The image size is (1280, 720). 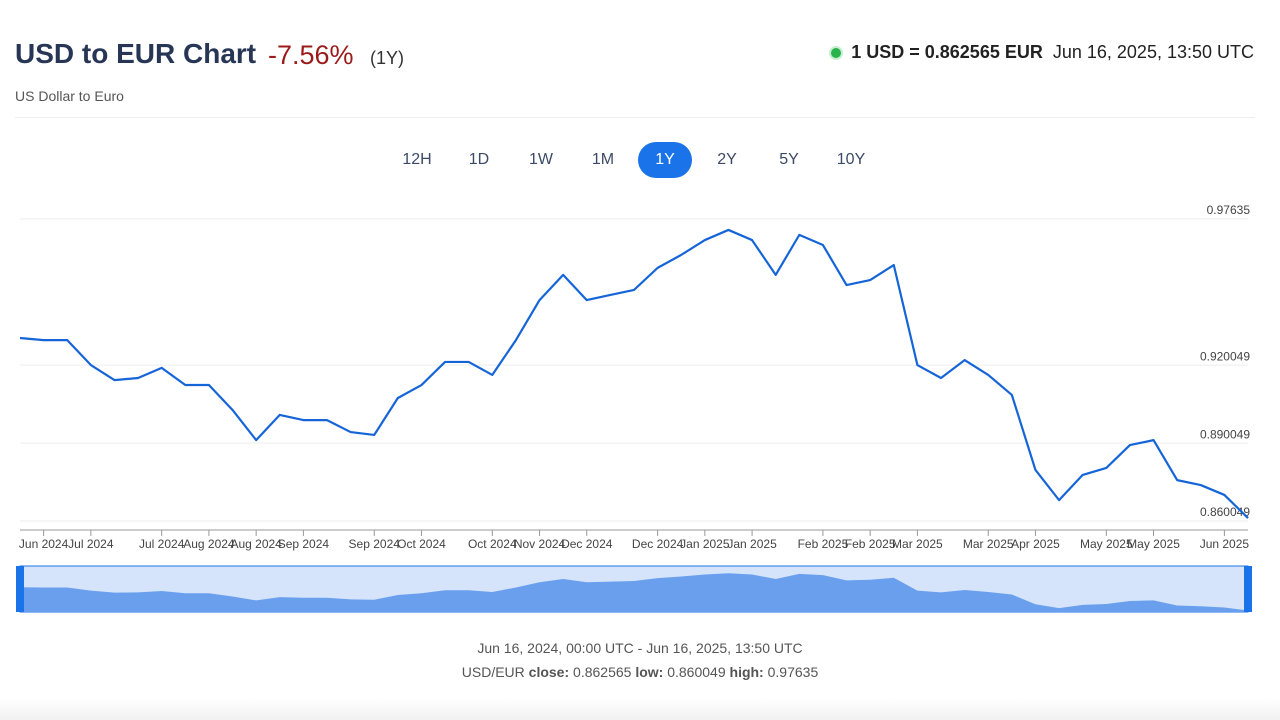 I want to click on range-button: 1W, so click(x=541, y=159).